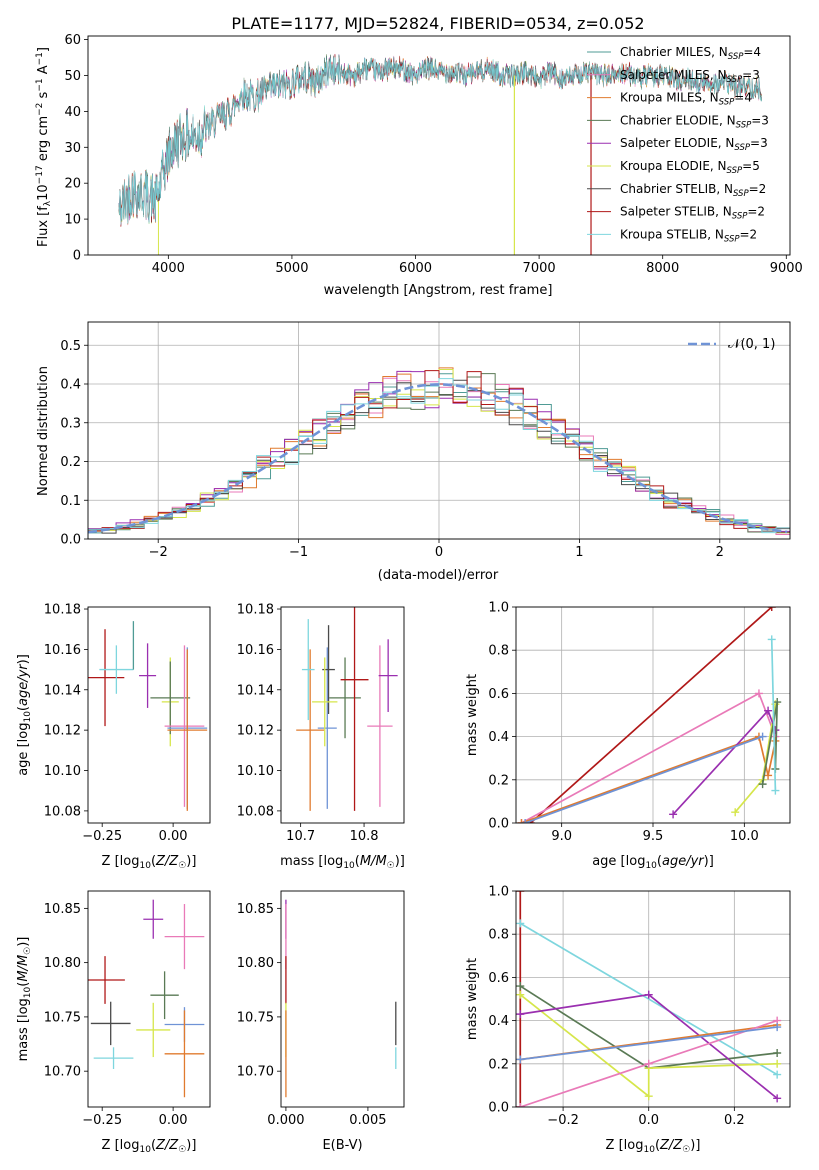 The width and height of the screenshot is (819, 1170). I want to click on y-tick-label: 10.08, so click(255, 811).